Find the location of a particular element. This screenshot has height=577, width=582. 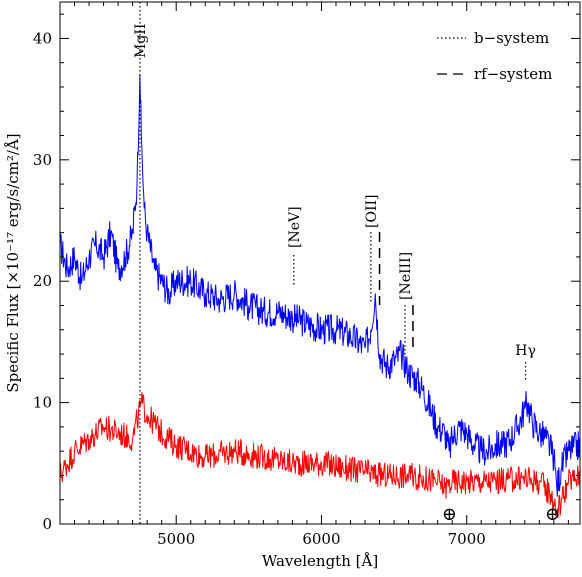

emission-line-label: [NeIII] is located at coordinates (406, 276).